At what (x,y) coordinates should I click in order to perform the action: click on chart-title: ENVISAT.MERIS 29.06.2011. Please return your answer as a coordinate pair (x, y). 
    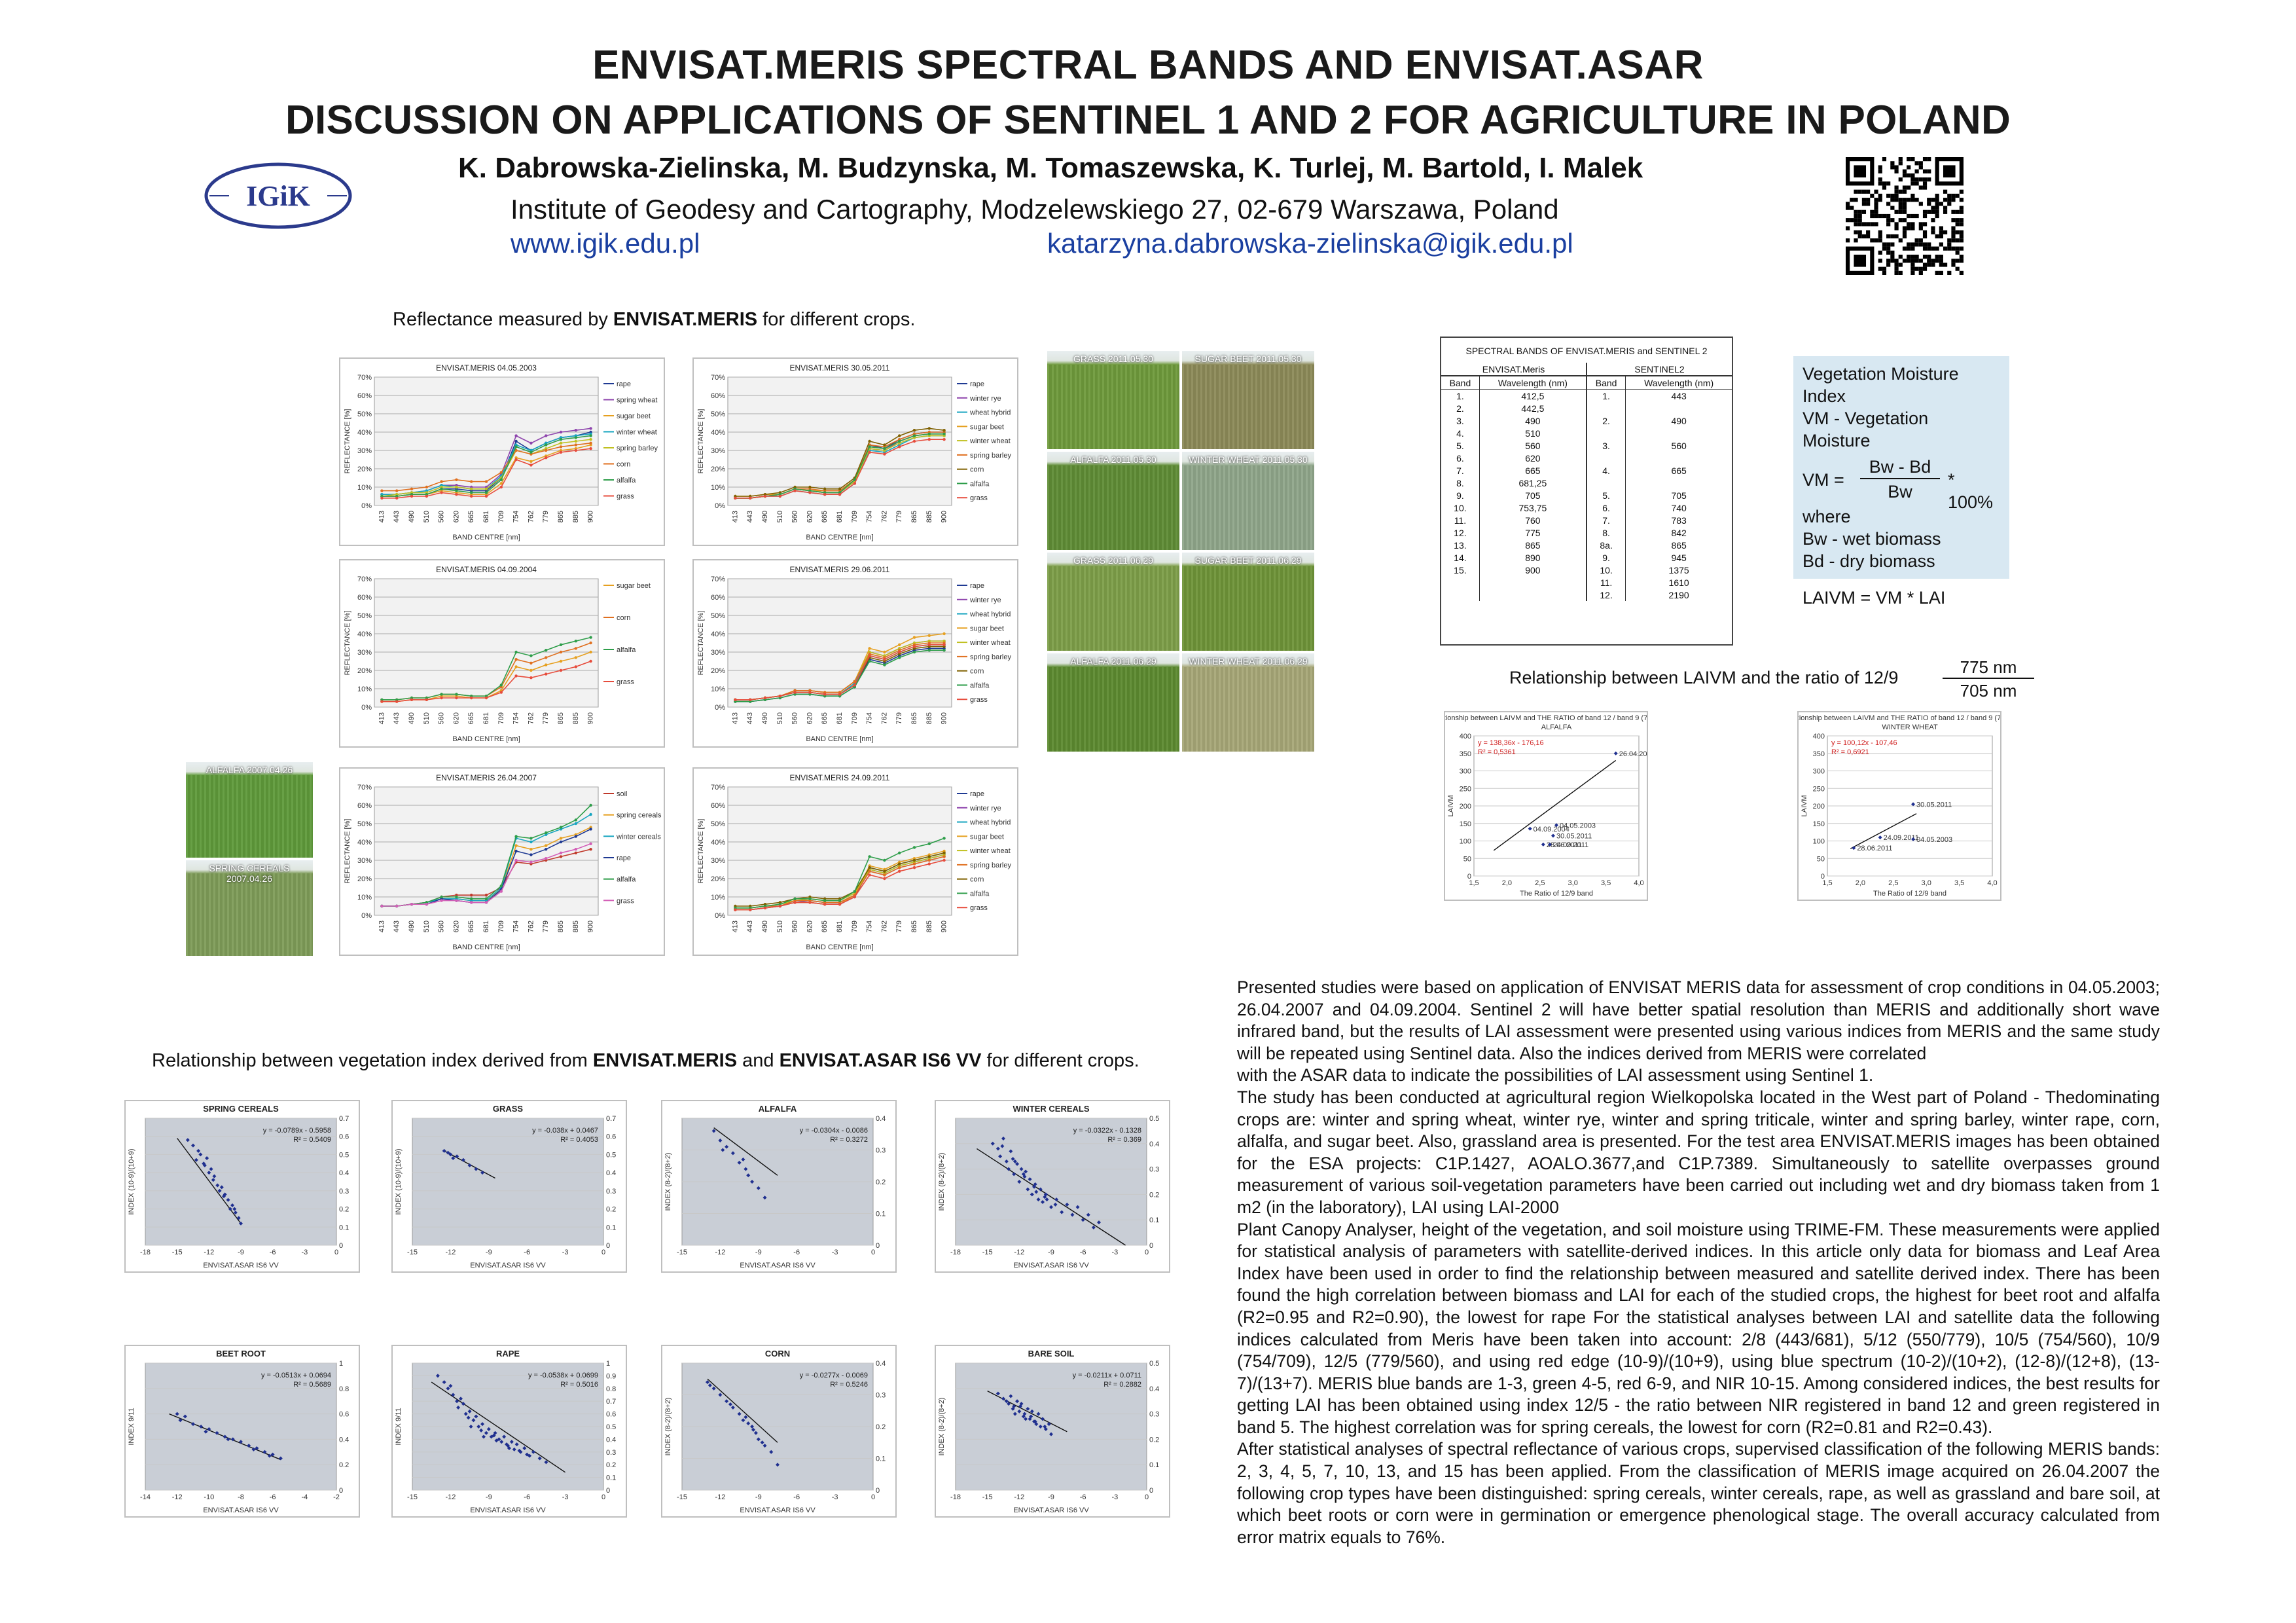
    Looking at the image, I should click on (840, 569).